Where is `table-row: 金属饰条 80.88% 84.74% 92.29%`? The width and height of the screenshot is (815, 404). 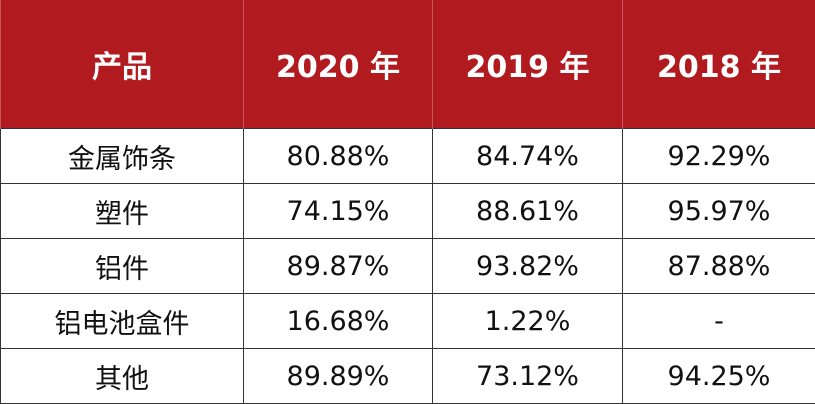 table-row: 金属饰条 80.88% 84.74% 92.29% is located at coordinates (407, 156).